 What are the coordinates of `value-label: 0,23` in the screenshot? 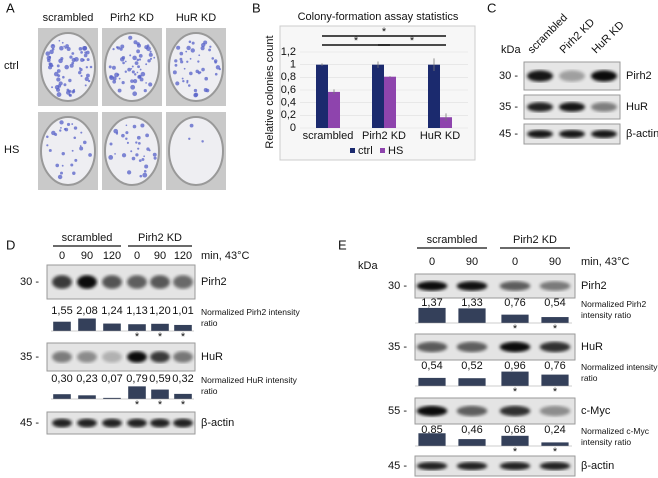 It's located at (86, 379).